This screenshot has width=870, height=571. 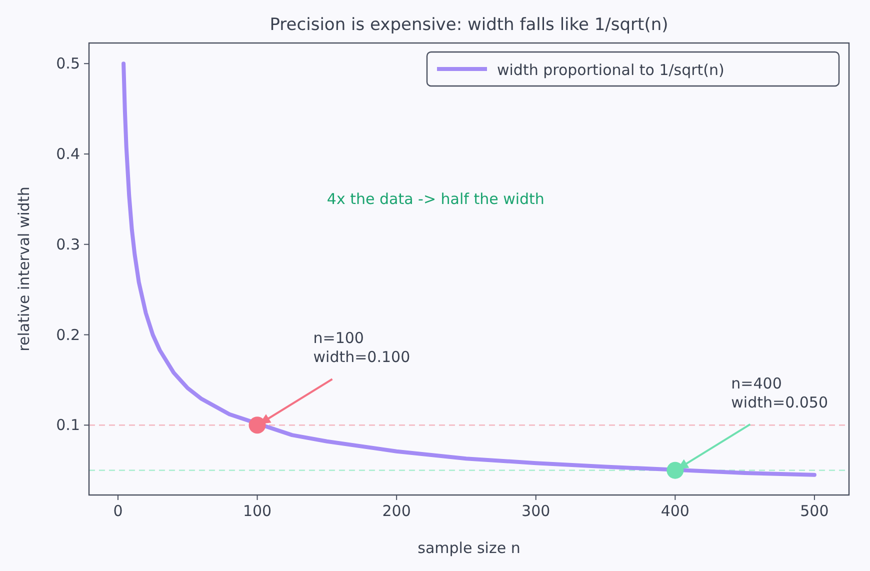 I want to click on y-axis-title: relative interval width, so click(x=24, y=269).